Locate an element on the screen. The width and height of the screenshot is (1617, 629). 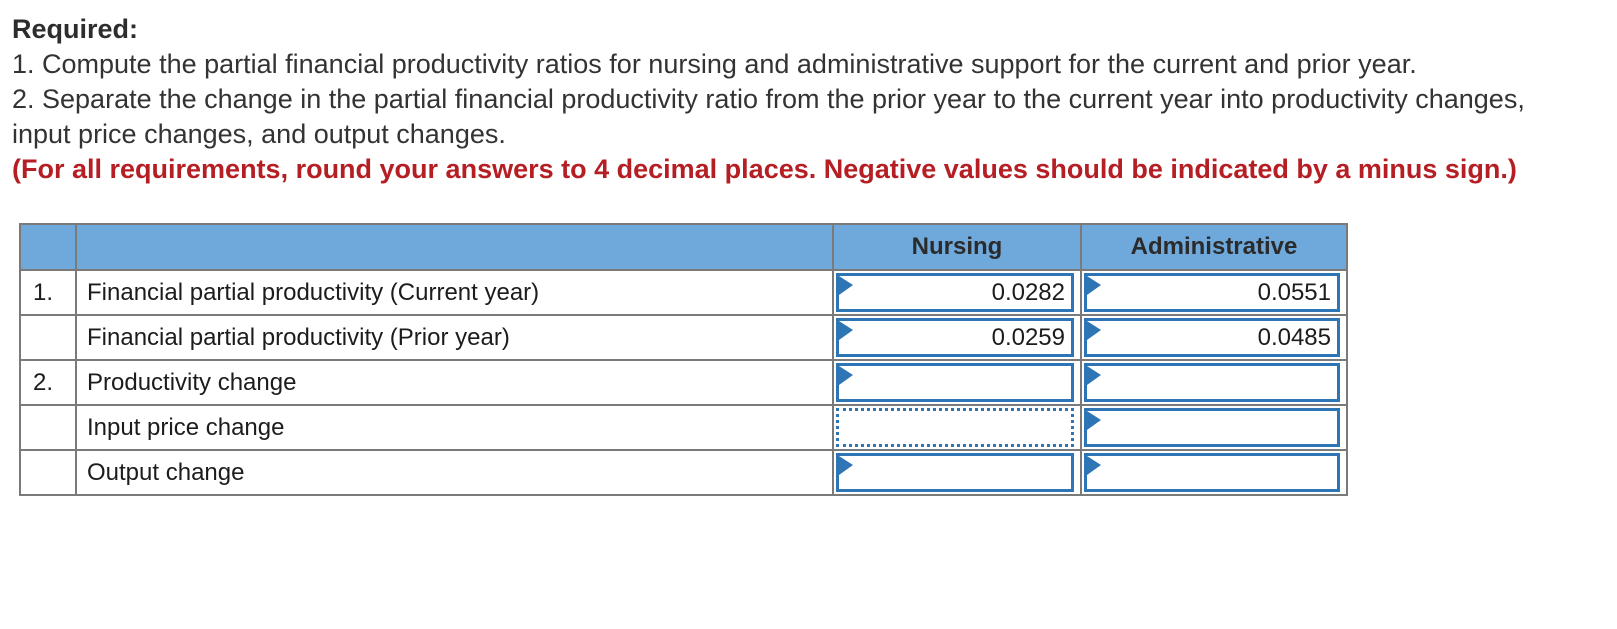
prior-year-administrative-input is located at coordinates (1212, 337).